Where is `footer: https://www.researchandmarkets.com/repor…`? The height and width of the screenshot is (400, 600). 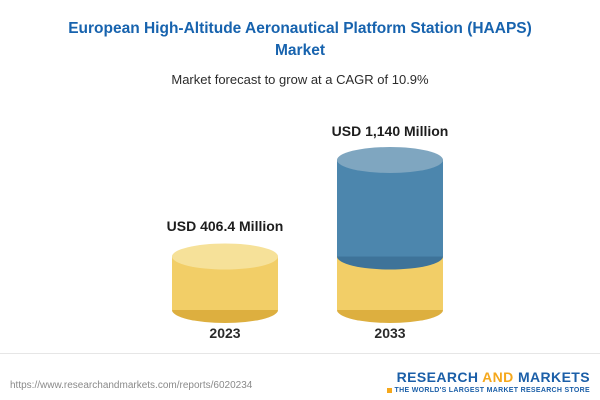 footer: https://www.researchandmarkets.com/repor… is located at coordinates (300, 376).